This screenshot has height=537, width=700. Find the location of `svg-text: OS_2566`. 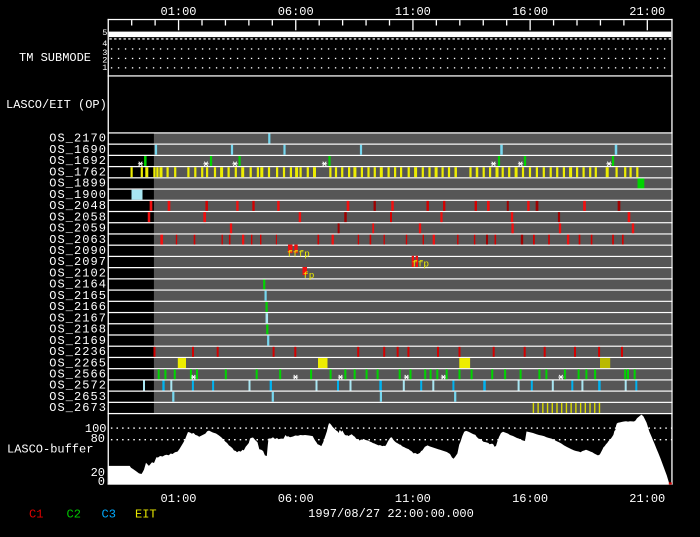

svg-text: OS_2566 is located at coordinates (78, 374).